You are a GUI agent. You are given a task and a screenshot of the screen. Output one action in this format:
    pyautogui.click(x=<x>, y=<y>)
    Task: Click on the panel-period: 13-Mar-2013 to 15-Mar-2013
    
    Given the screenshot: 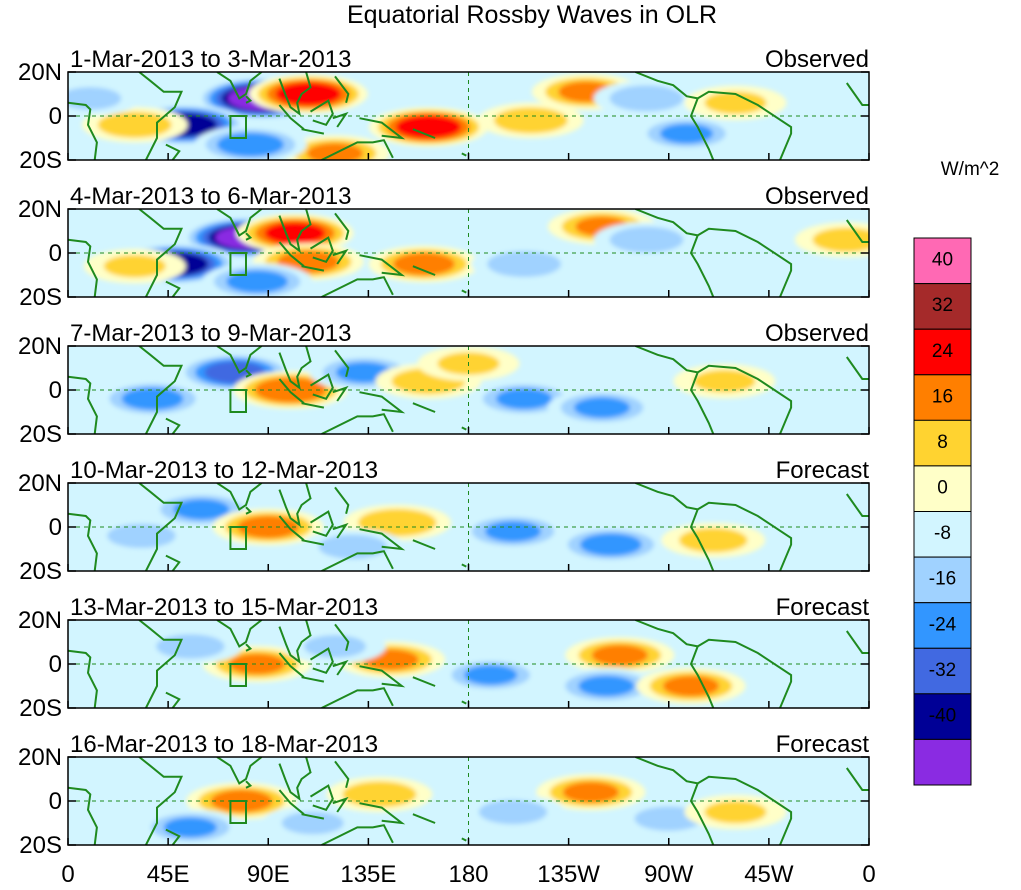 What is the action you would take?
    pyautogui.click(x=224, y=607)
    